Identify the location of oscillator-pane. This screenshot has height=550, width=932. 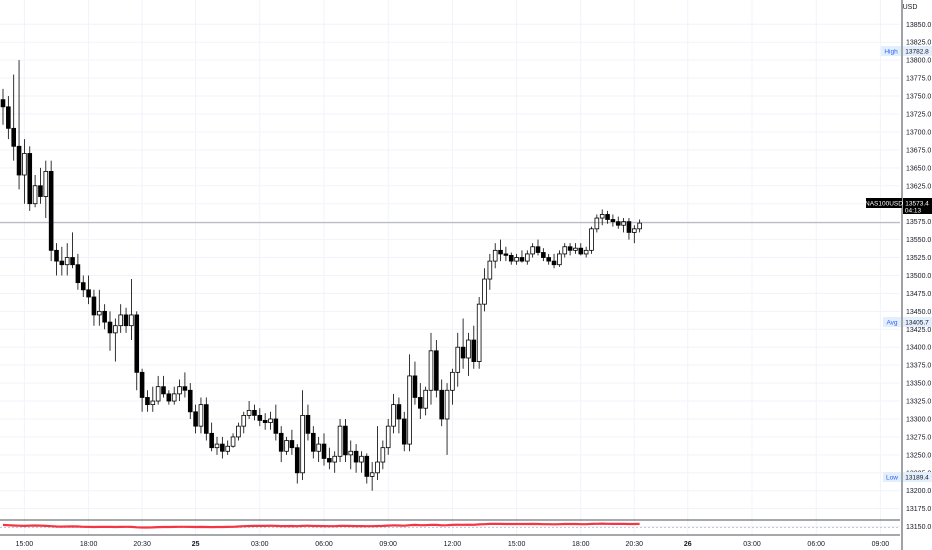
(450, 527).